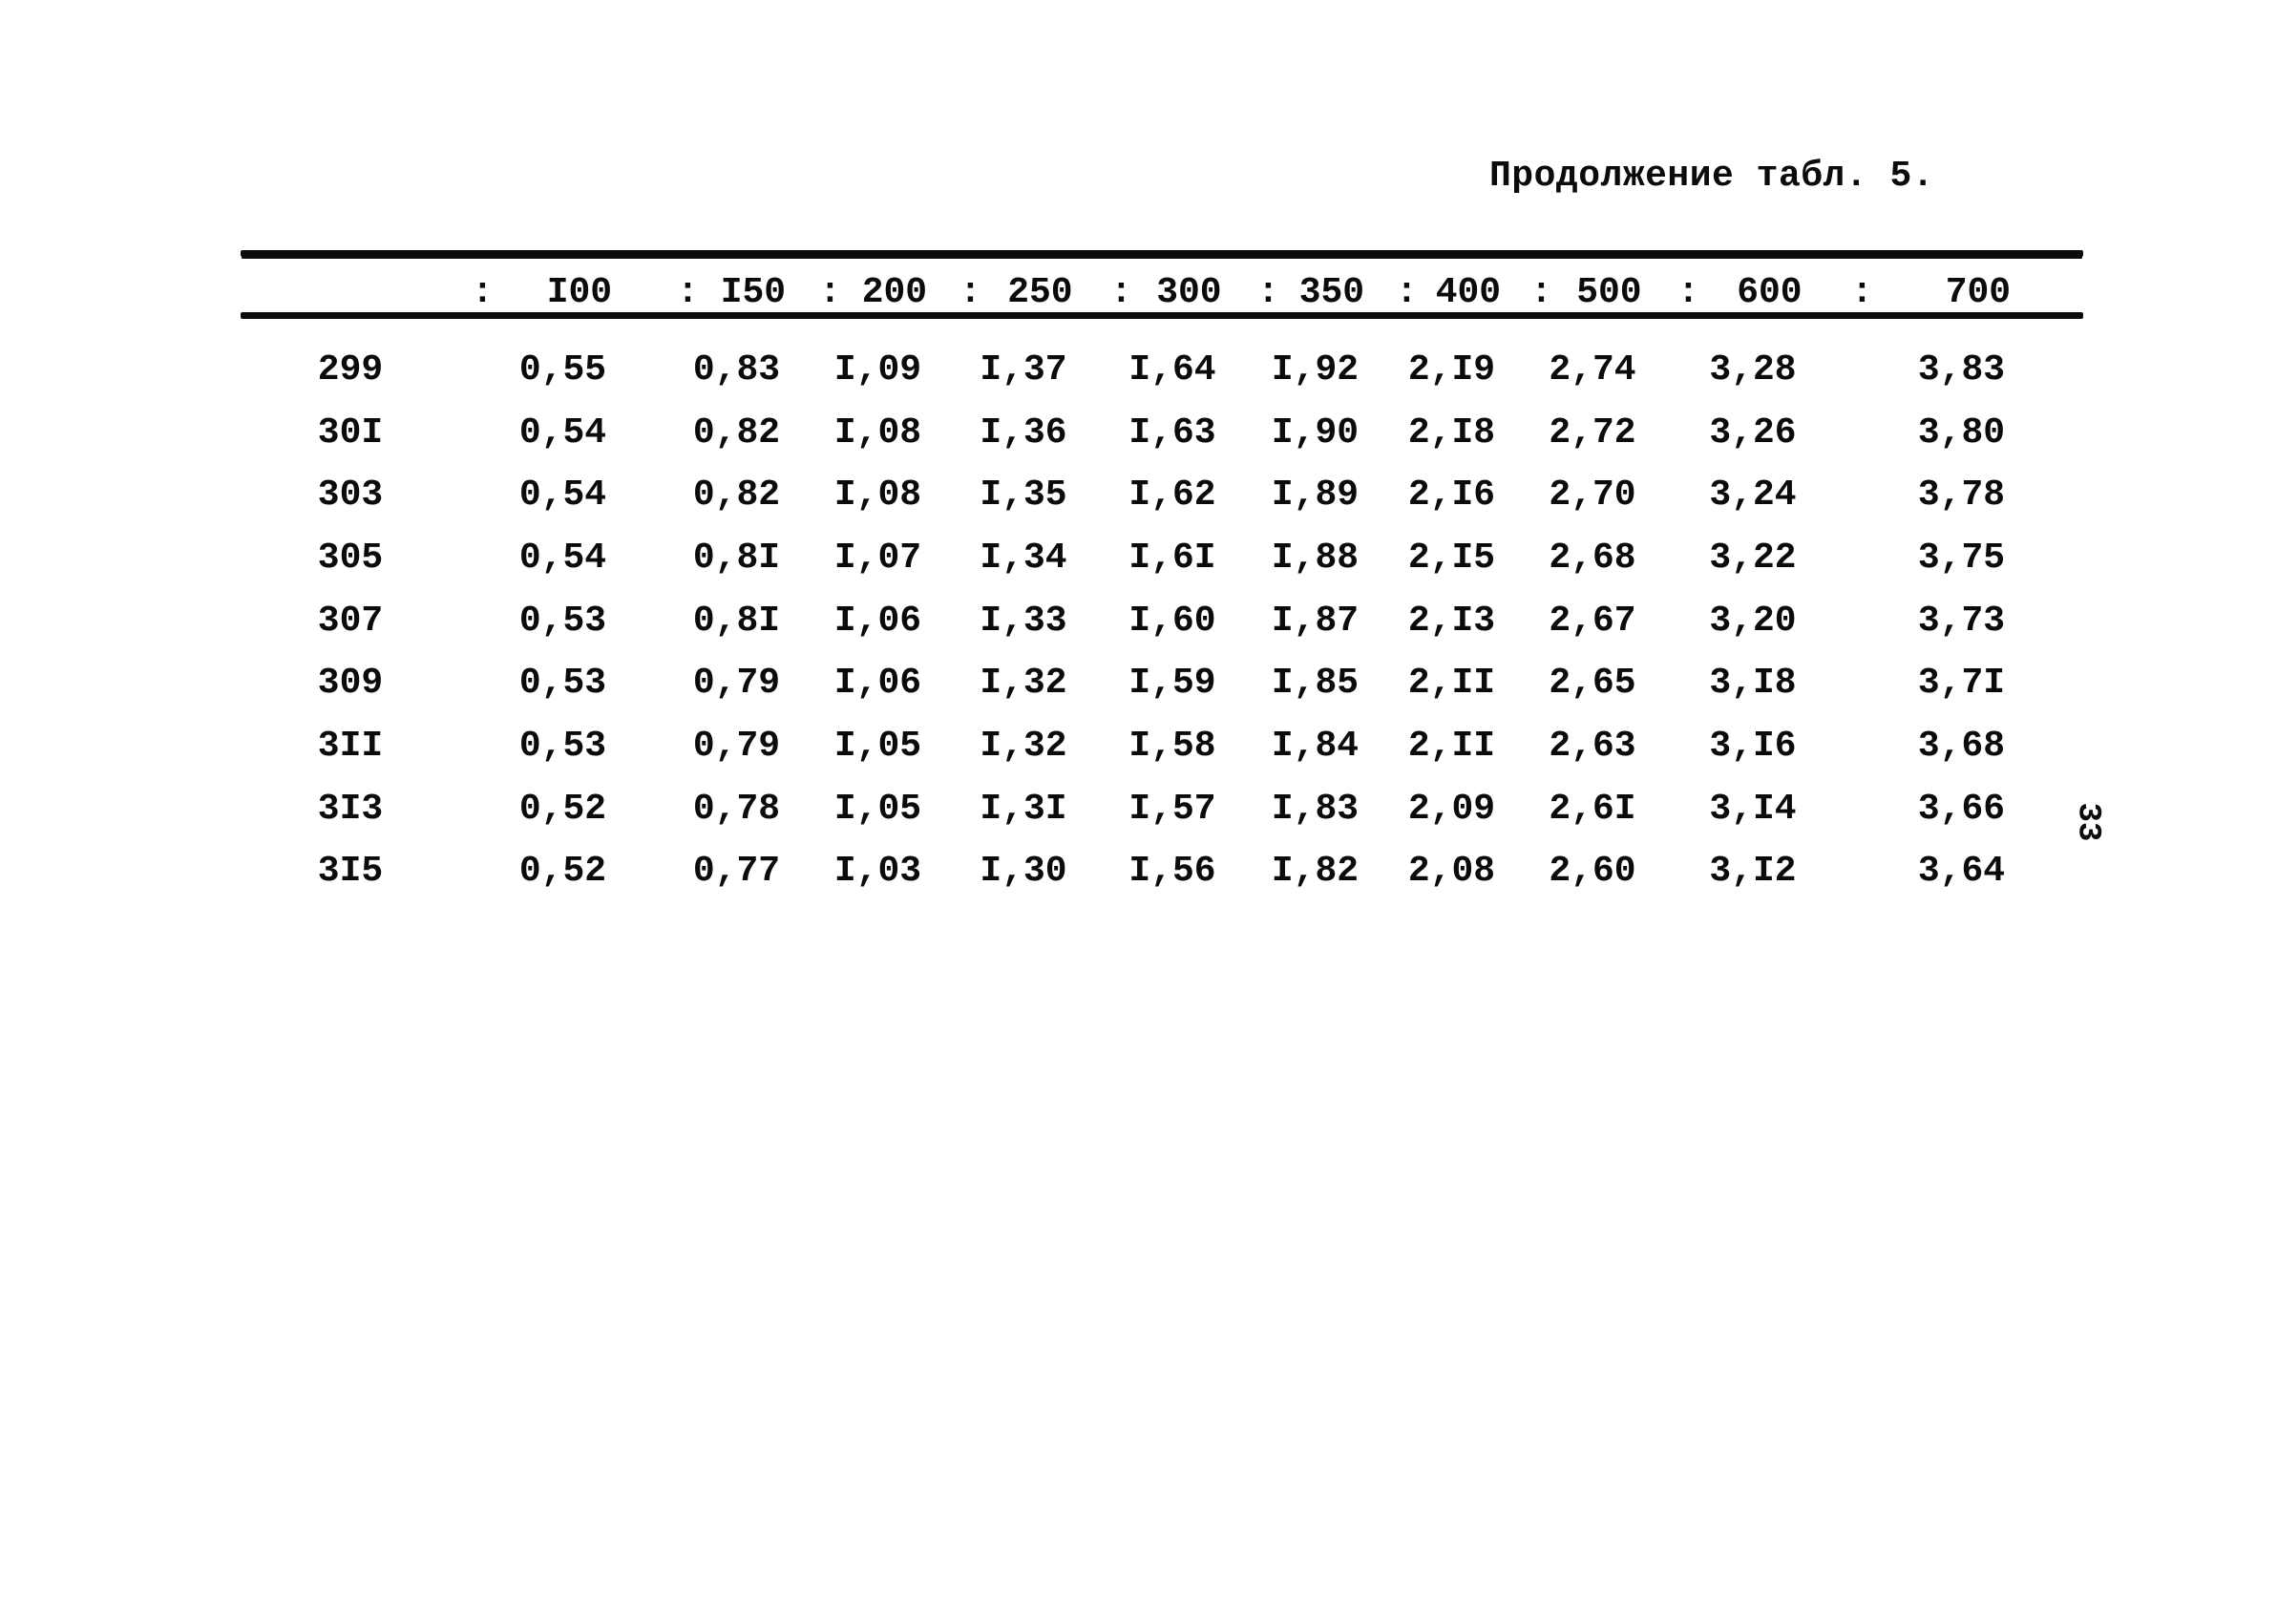  I want to click on column-header: : I50, so click(736, 293).